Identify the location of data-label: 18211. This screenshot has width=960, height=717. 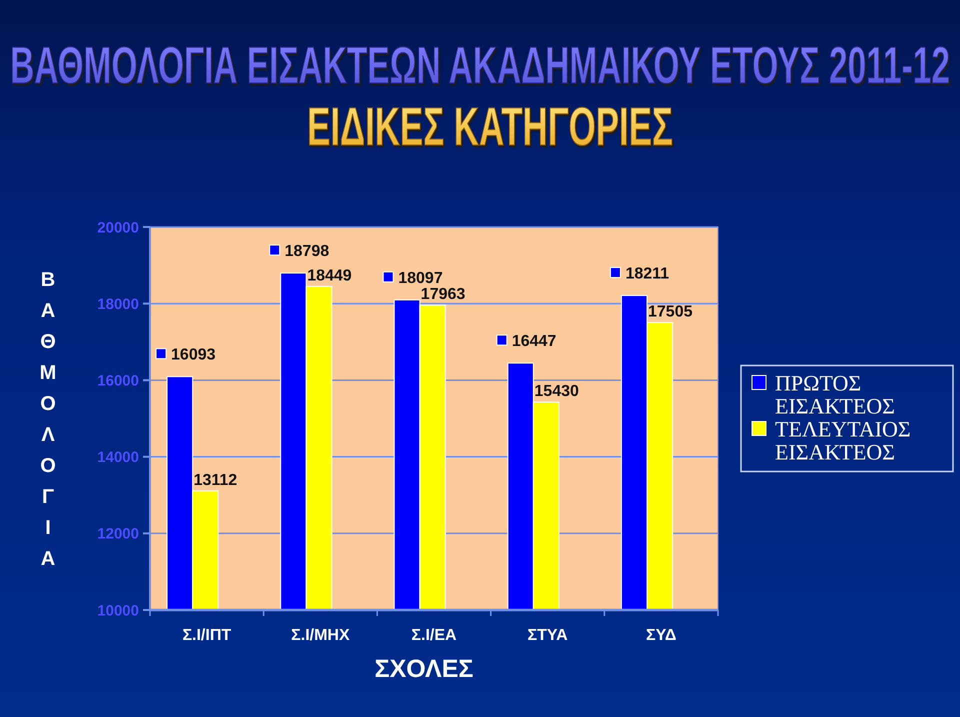
(647, 274).